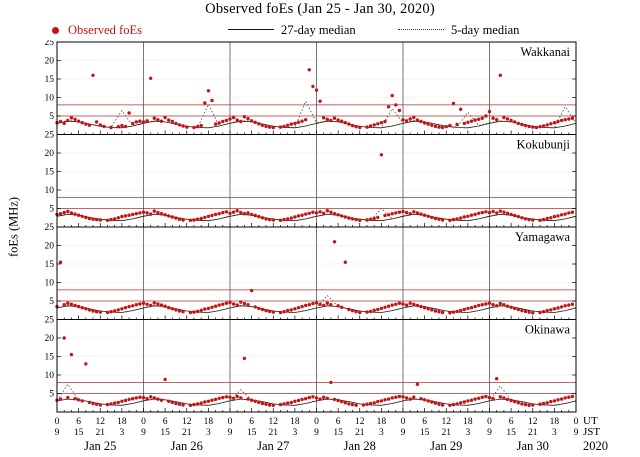 The width and height of the screenshot is (640, 457). Describe the element at coordinates (458, 30) in the screenshot. I see `legend-median5: 5-day median` at that location.